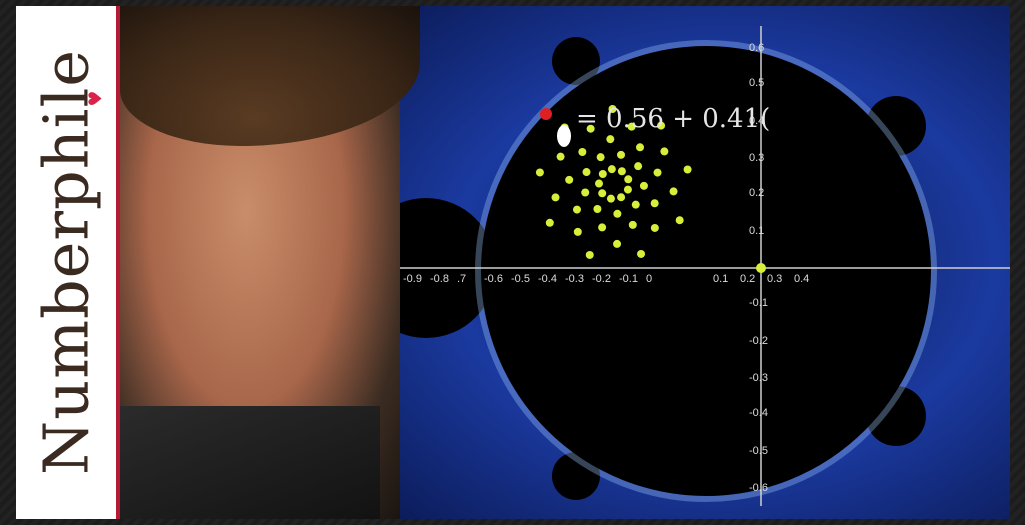  I want to click on logo-strip: Numberphile ♥, so click(66, 262).